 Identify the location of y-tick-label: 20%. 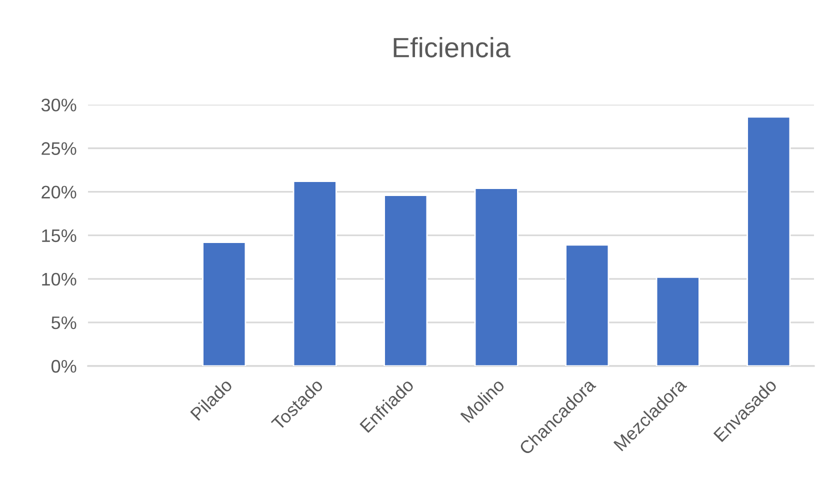
(59, 192).